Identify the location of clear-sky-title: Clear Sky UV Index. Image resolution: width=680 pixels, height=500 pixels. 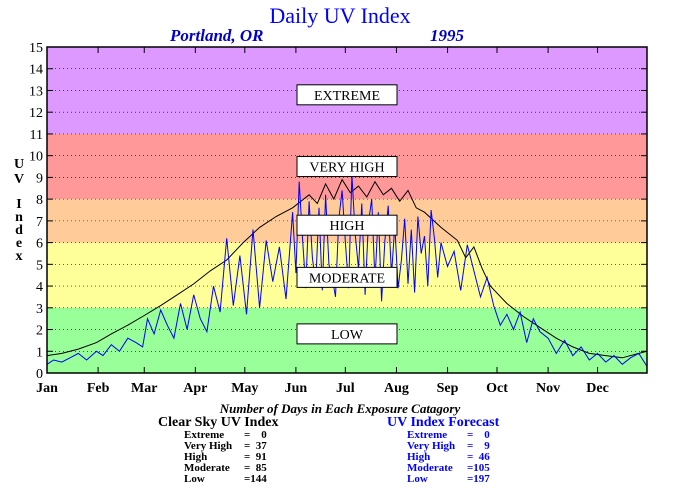
(218, 422).